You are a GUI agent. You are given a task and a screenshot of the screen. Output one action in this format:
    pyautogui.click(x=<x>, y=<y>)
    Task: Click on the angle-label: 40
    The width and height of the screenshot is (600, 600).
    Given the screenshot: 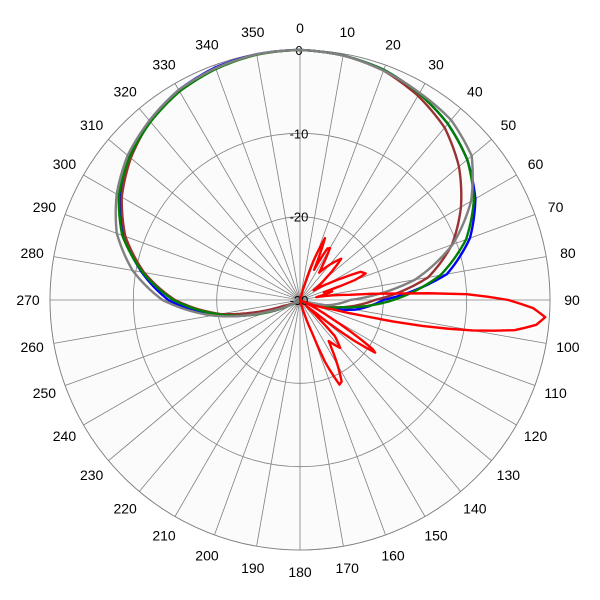 What is the action you would take?
    pyautogui.click(x=475, y=92)
    